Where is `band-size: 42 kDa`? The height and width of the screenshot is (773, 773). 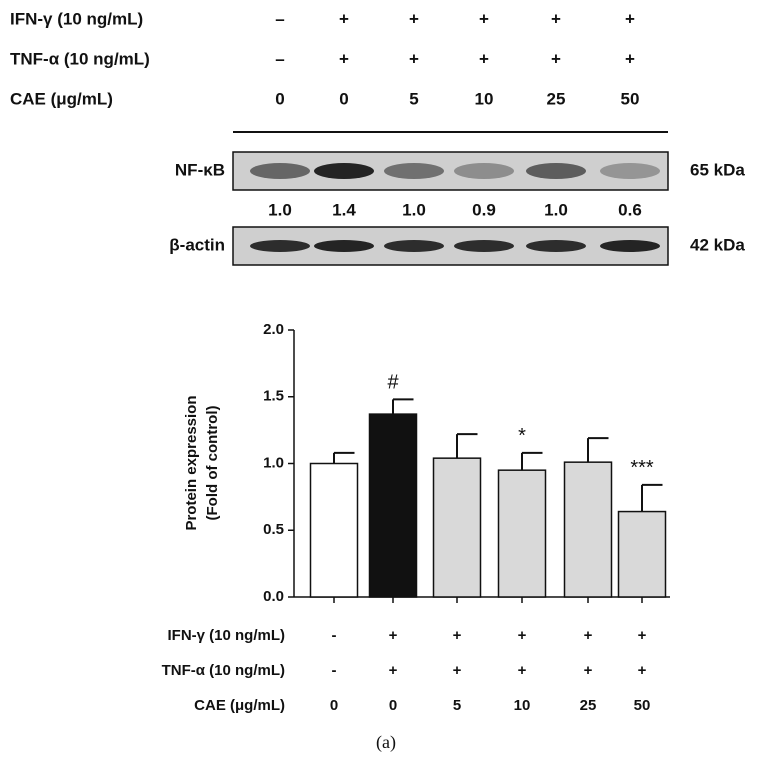 band-size: 42 kDa is located at coordinates (717, 244).